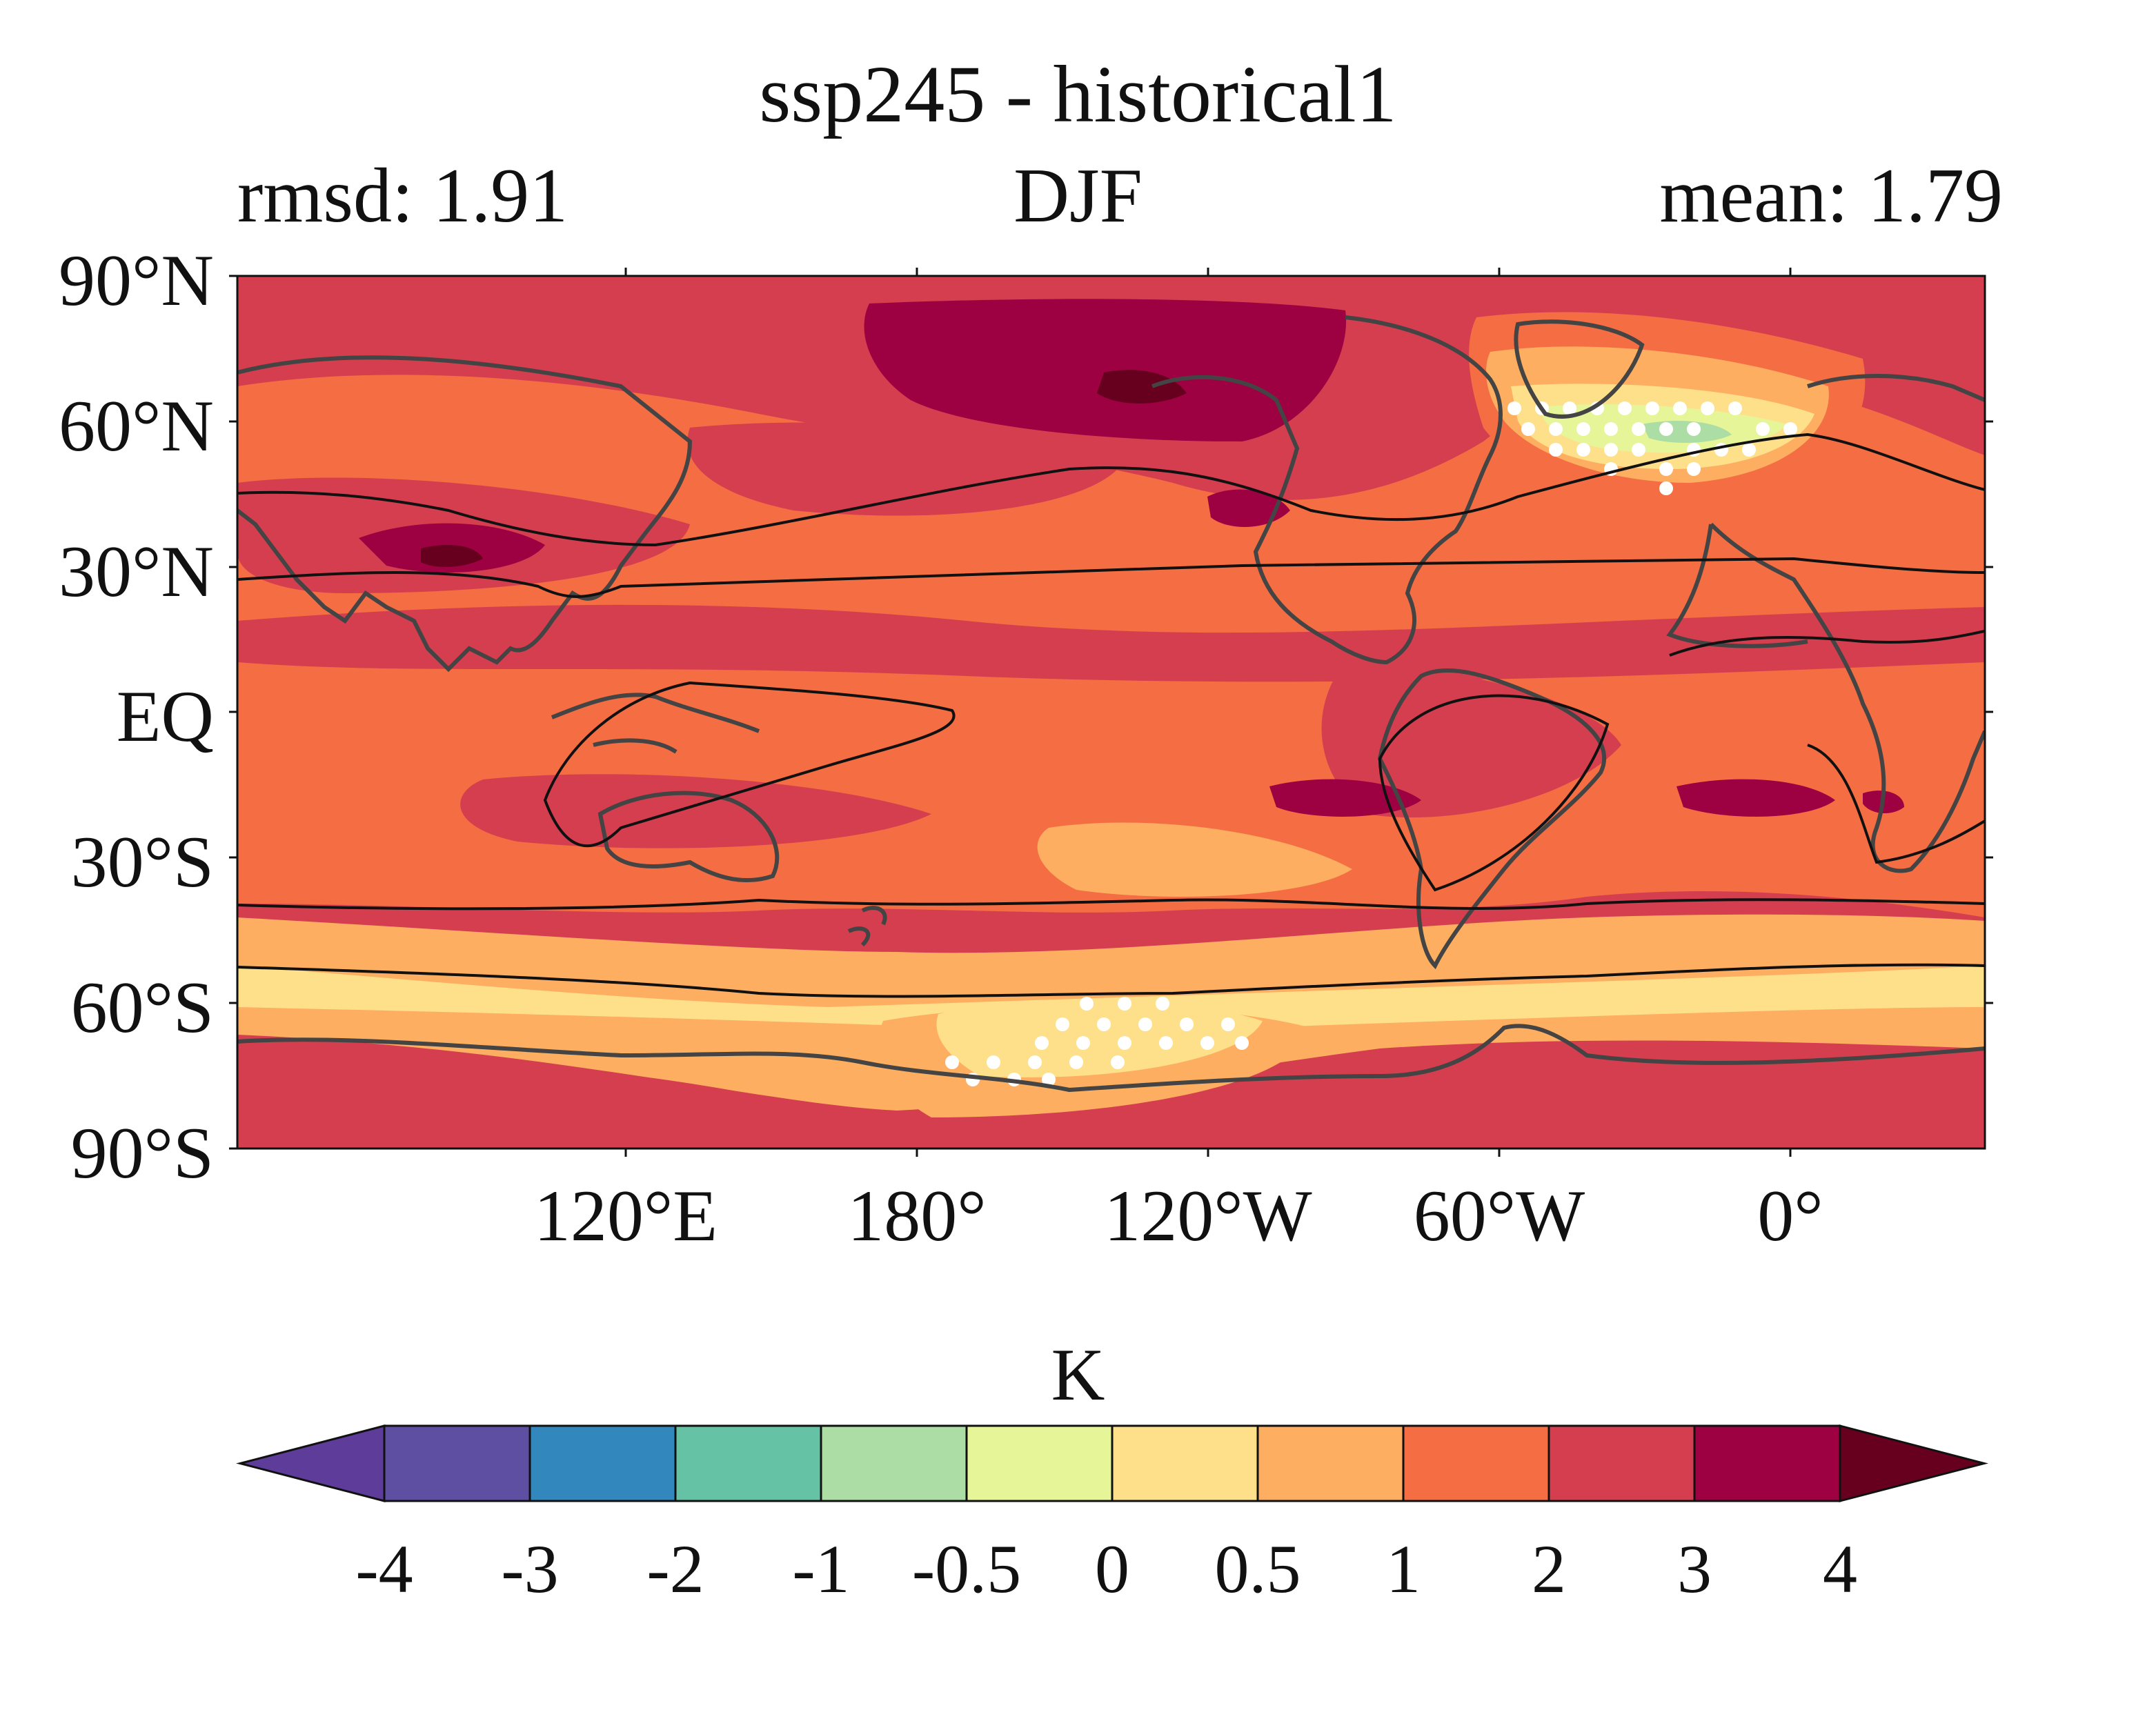  I want to click on lat-label-eq: EQ, so click(165, 716).